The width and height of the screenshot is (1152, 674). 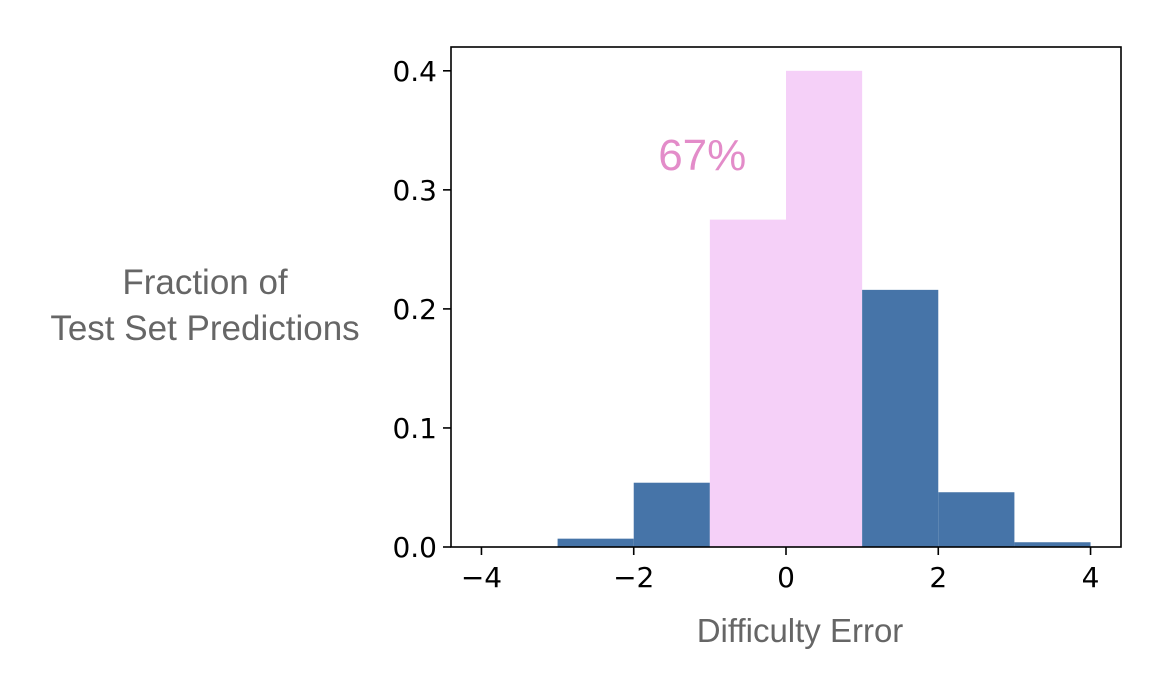 What do you see at coordinates (414, 428) in the screenshot?
I see `y-tick-label: 0.1` at bounding box center [414, 428].